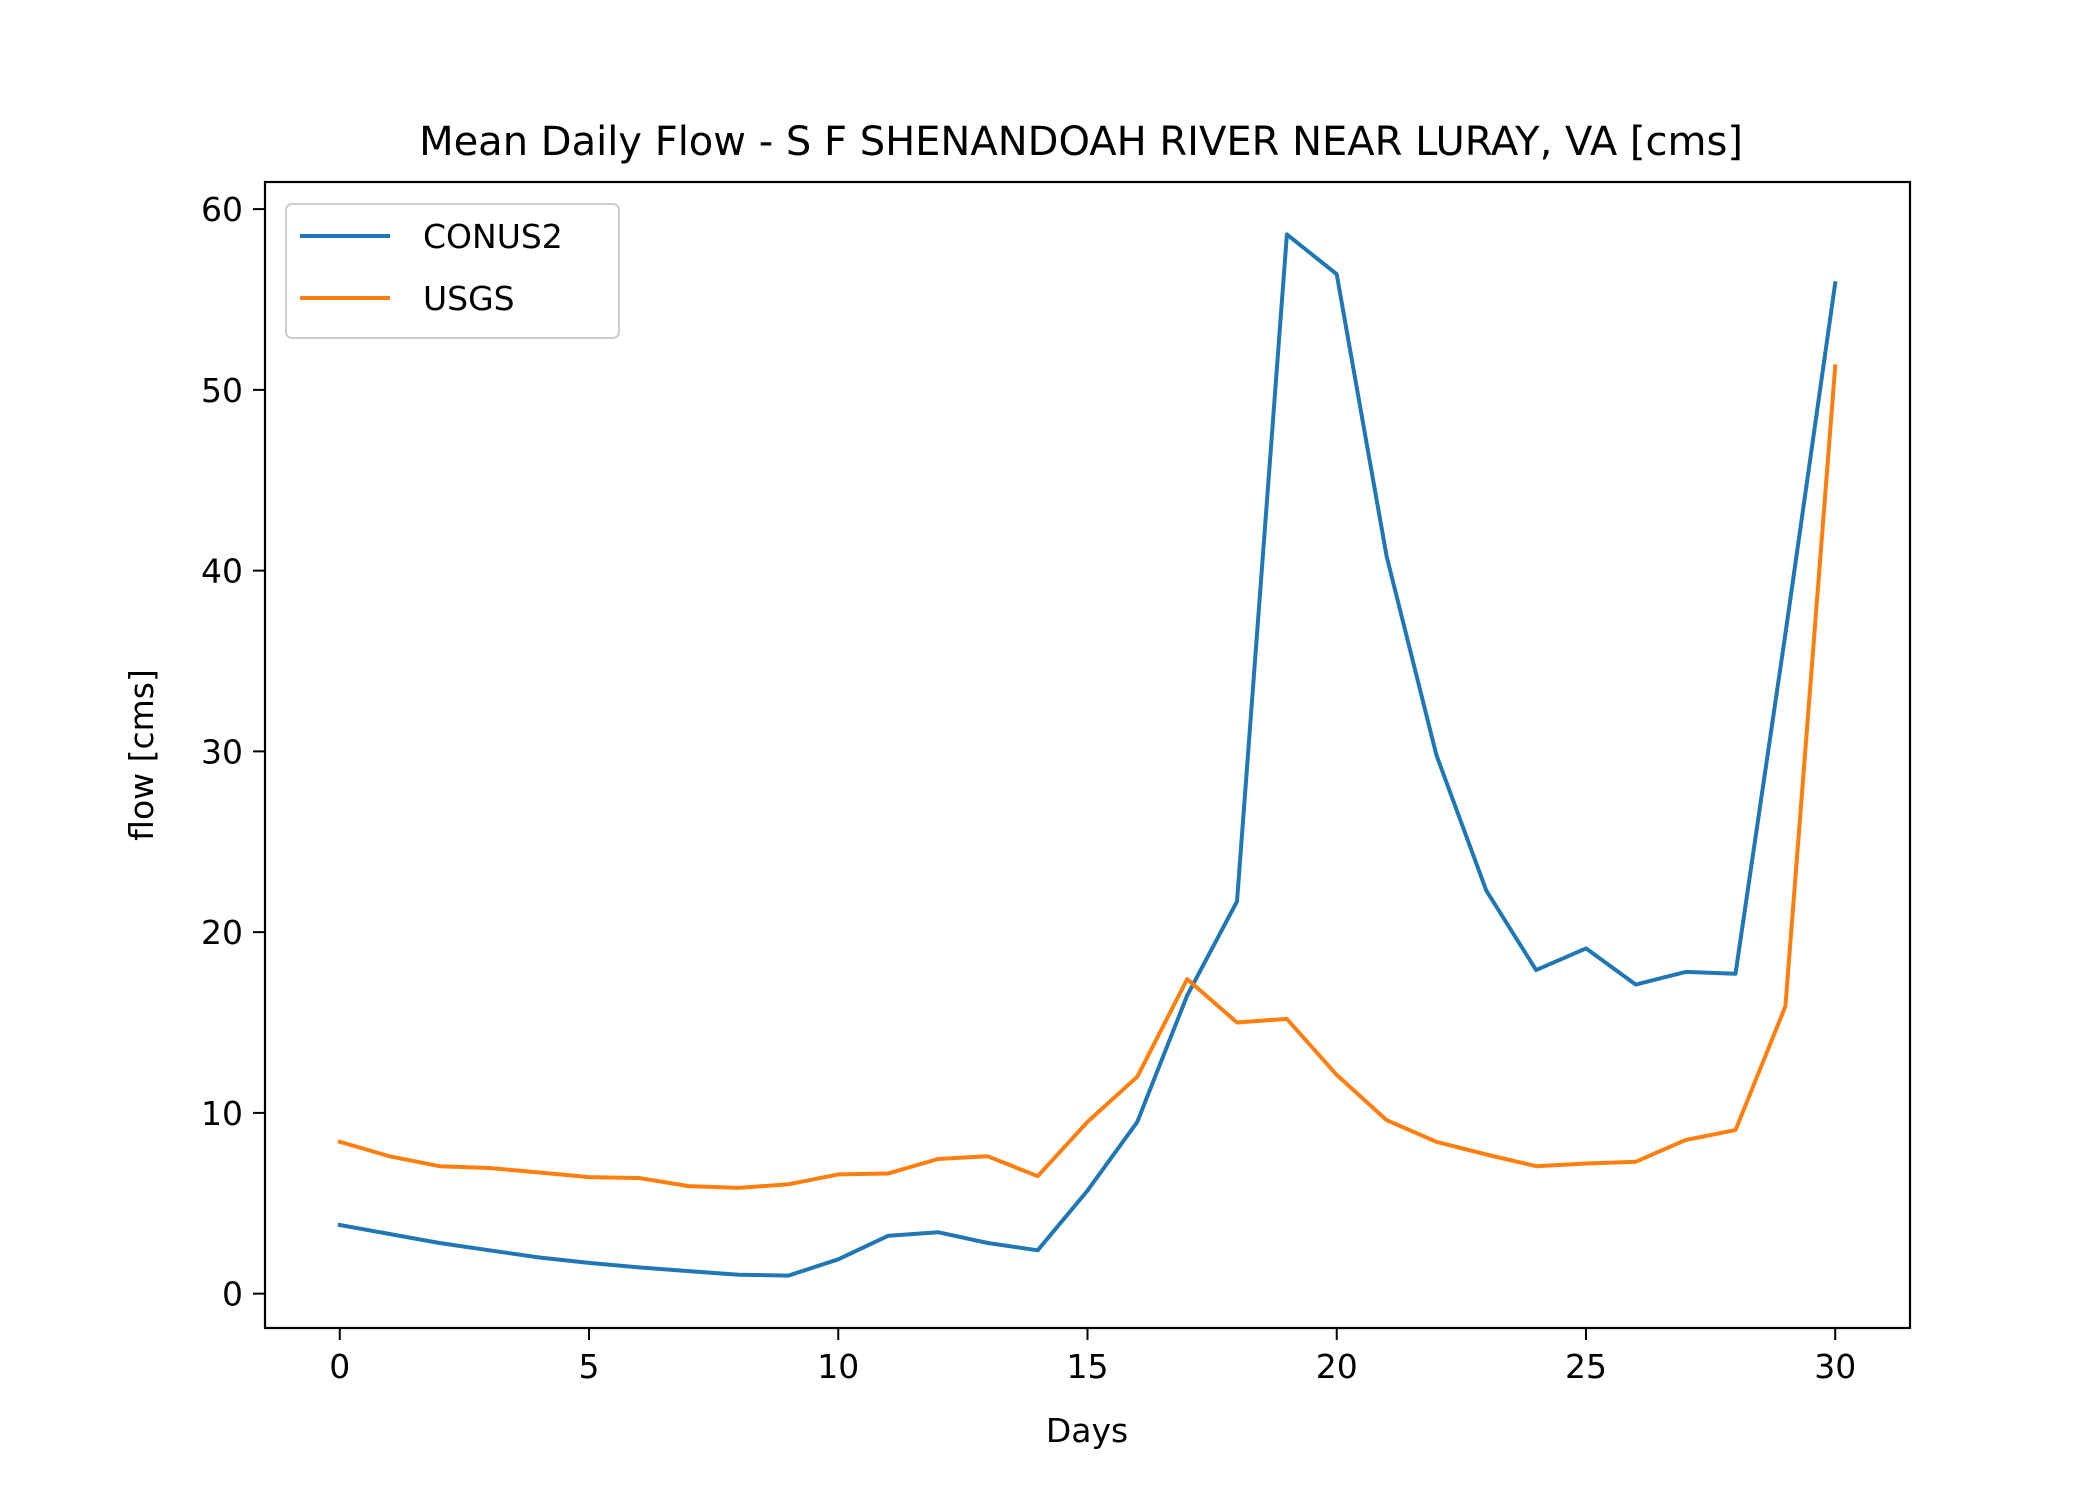 The width and height of the screenshot is (2100, 1500). Describe the element at coordinates (232, 1294) in the screenshot. I see `y-tick-label: 0` at that location.